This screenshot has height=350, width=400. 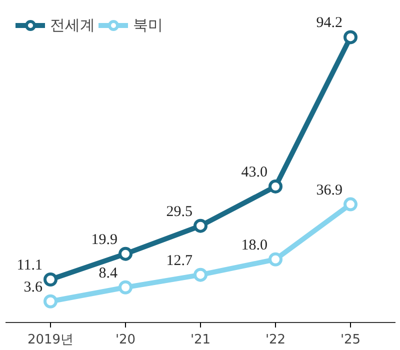 I want to click on data-label: 18.0, so click(x=254, y=245).